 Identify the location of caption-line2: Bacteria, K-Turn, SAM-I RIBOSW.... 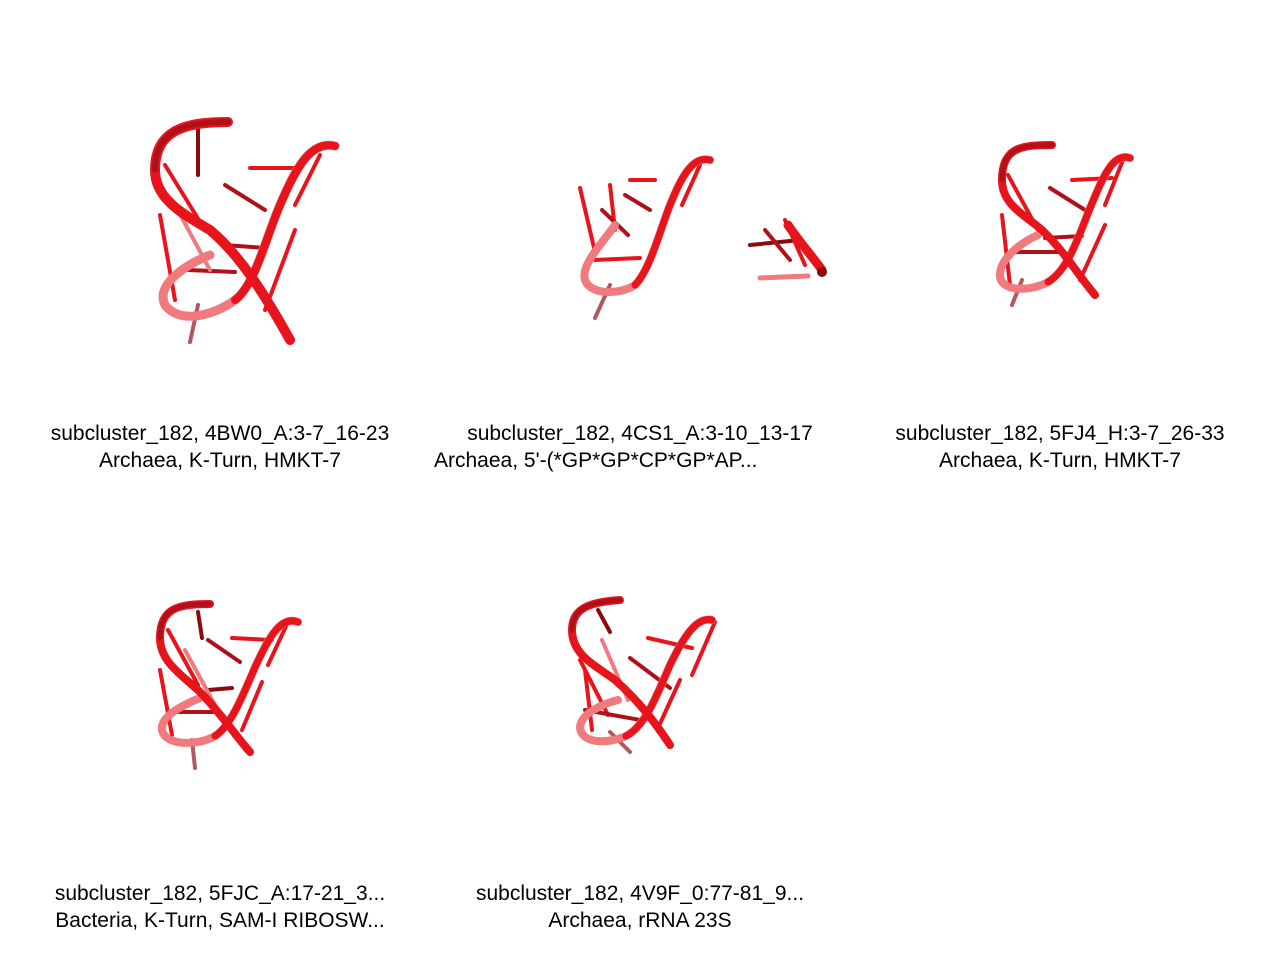
(220, 920).